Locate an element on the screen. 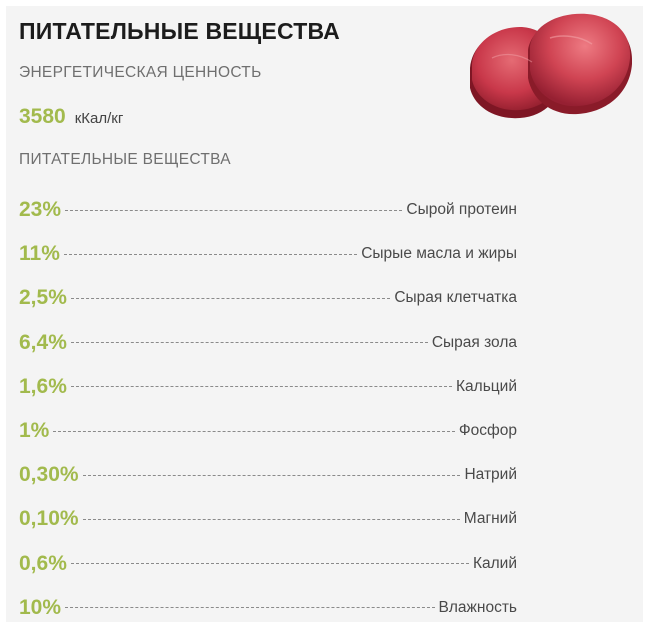 Image resolution: width=653 pixels, height=631 pixels. list-item: 1% Фосфор is located at coordinates (268, 431).